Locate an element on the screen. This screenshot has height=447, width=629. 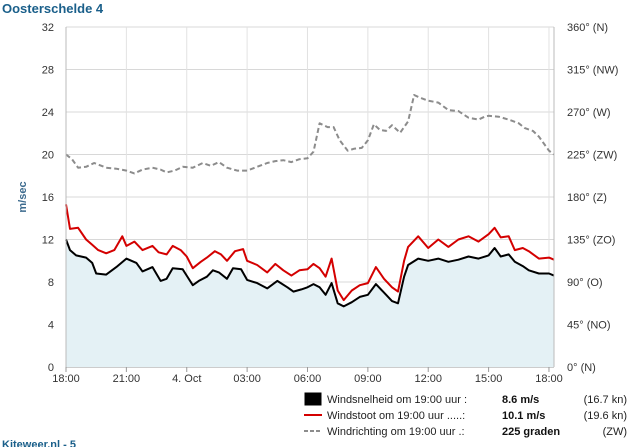
legend-value: 10.1 m/s is located at coordinates (523, 416).